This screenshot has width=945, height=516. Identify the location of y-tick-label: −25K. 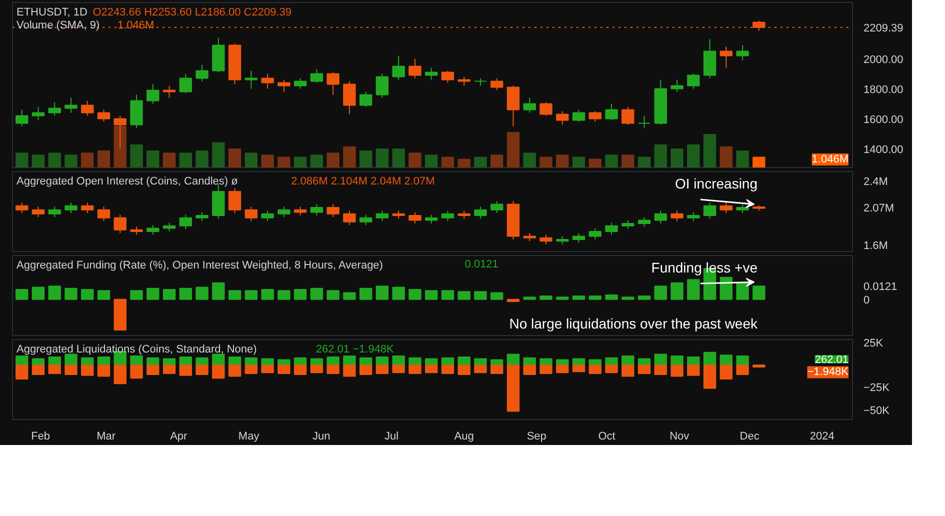
(877, 388).